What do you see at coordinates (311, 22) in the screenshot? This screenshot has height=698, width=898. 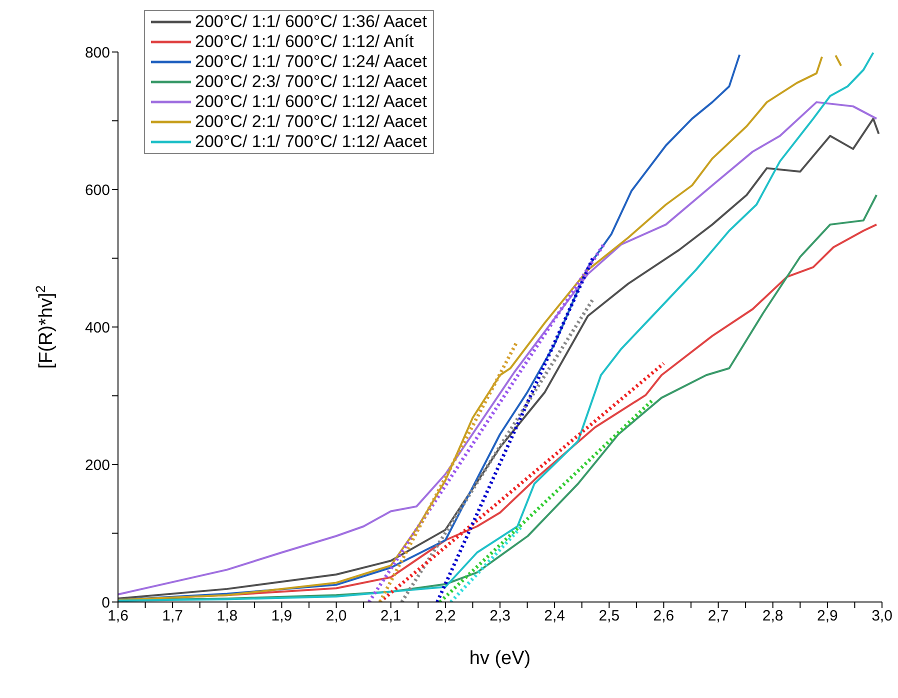 I see `legend-label: 200°C/ 1:1/ 600°C/ 1:36/ Aacet` at bounding box center [311, 22].